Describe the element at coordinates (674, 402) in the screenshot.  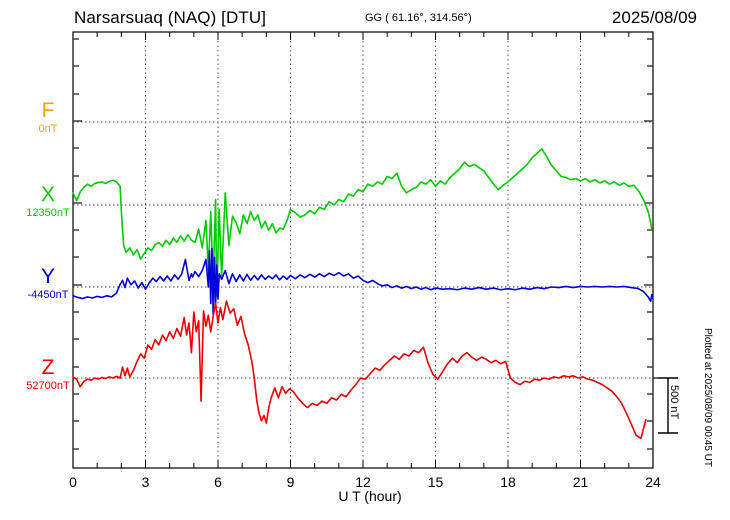
I see `scale-bar-label: 500 nT` at that location.